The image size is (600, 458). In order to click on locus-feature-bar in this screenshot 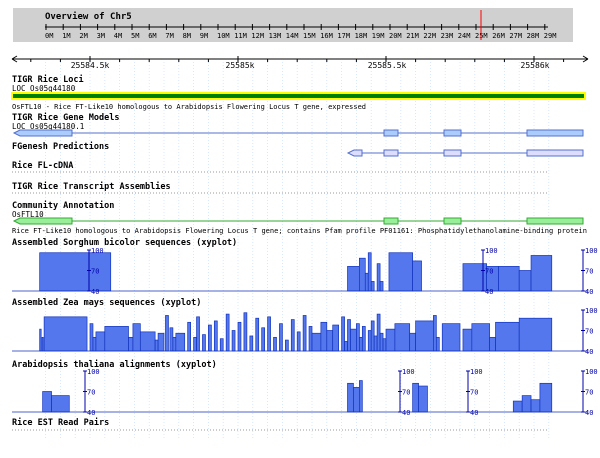, I will do `click(298, 96)`.